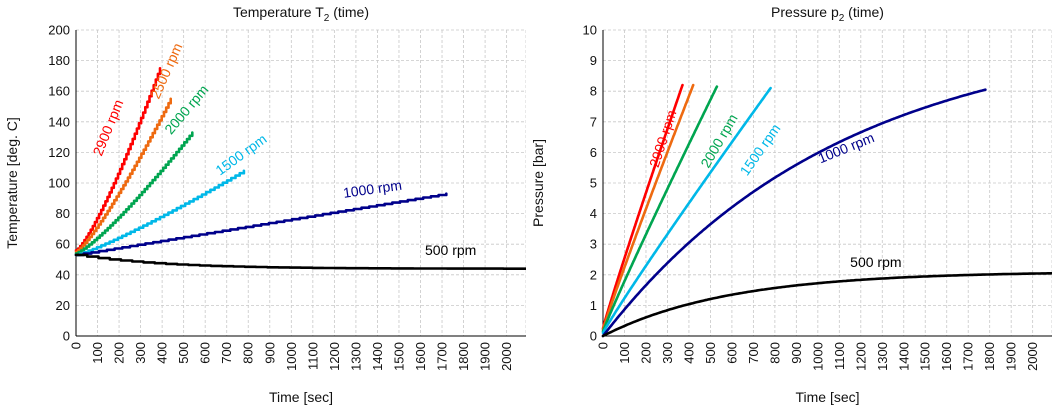  What do you see at coordinates (59, 121) in the screenshot?
I see `y-tick-label: 140` at bounding box center [59, 121].